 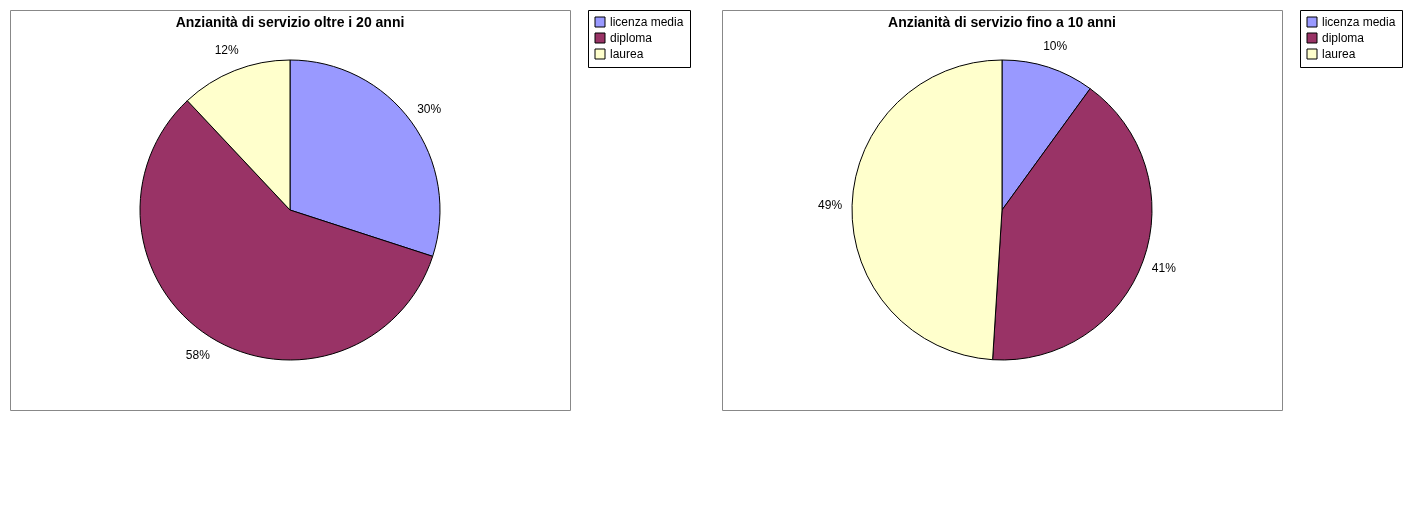 What do you see at coordinates (429, 108) in the screenshot?
I see `data-label: 30%` at bounding box center [429, 108].